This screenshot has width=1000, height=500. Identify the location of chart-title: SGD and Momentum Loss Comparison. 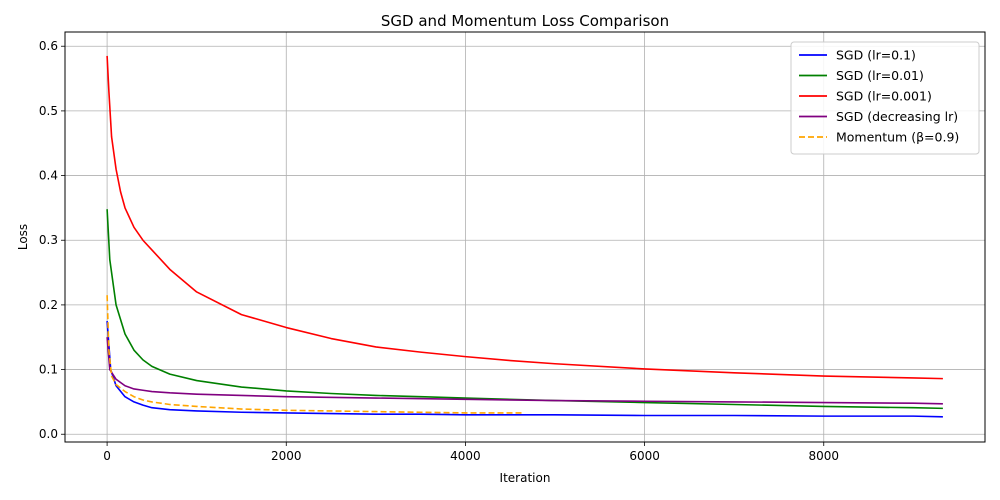
(525, 21).